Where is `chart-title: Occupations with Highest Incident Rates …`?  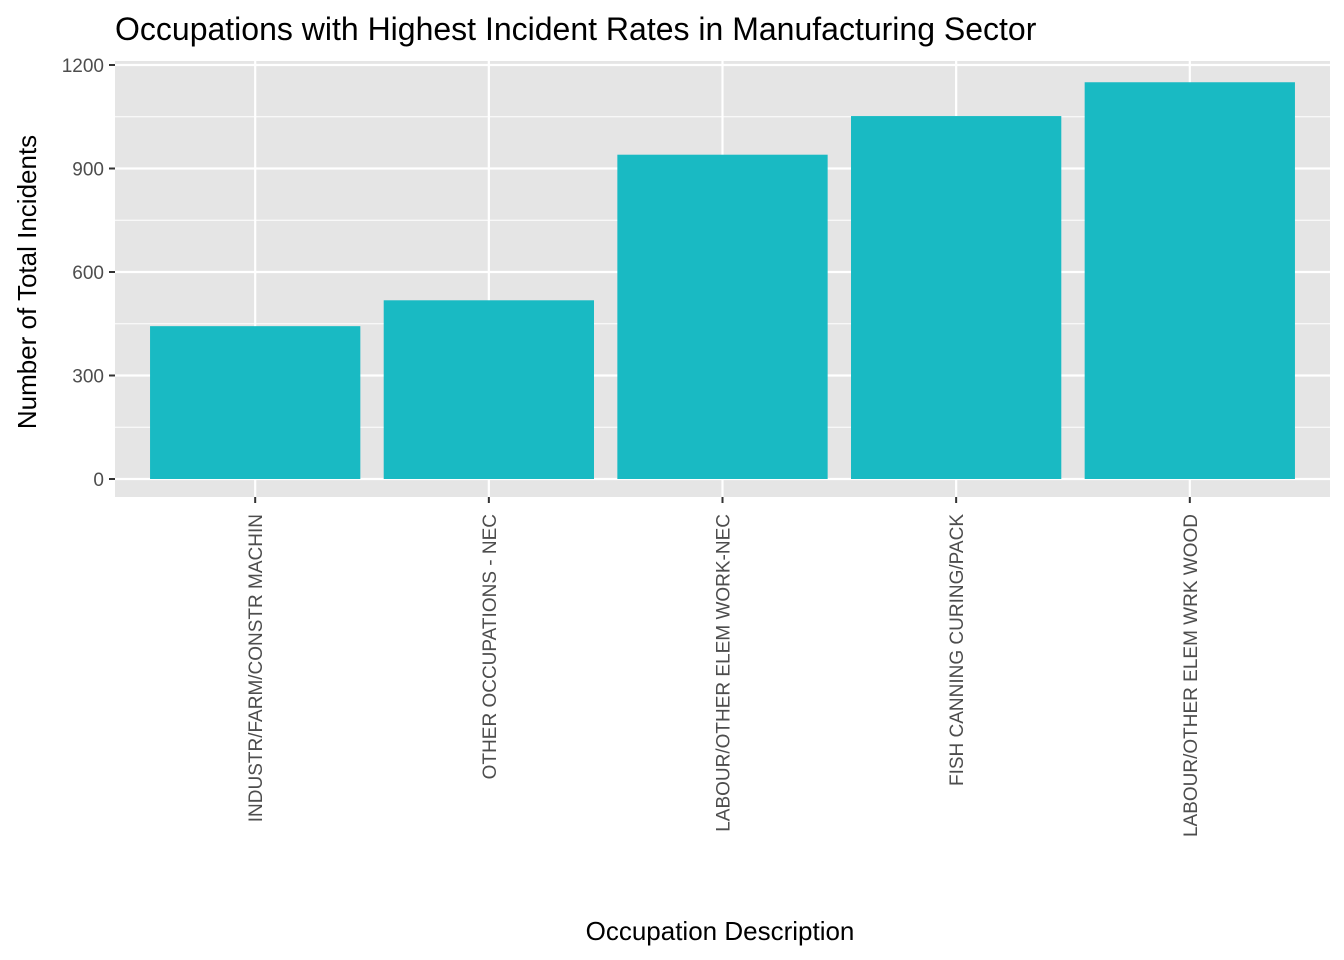
chart-title: Occupations with Highest Incident Rates … is located at coordinates (576, 29).